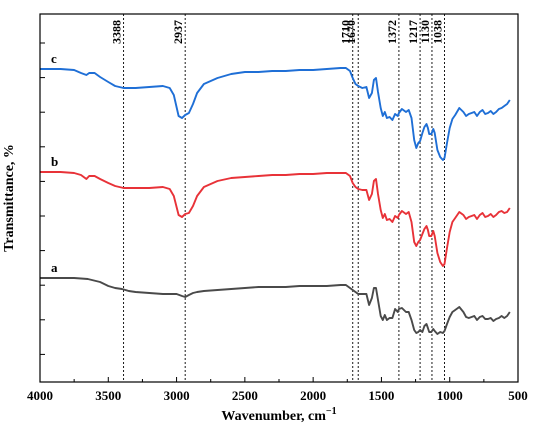 This screenshot has width=550, height=434. Describe the element at coordinates (413, 32) in the screenshot. I see `annotation-label: 1217` at that location.